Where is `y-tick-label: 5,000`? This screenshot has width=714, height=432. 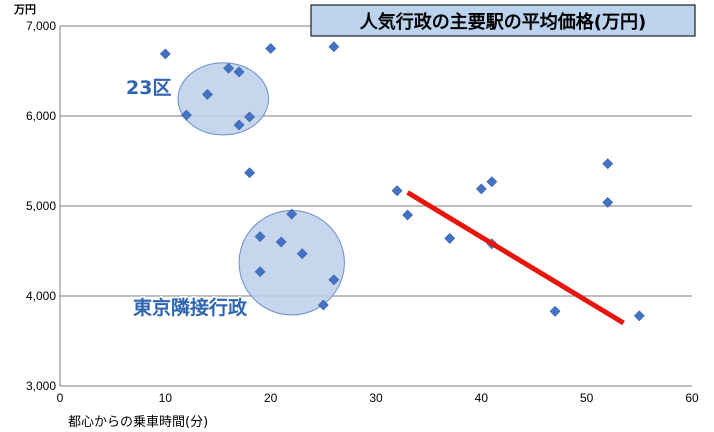 y-tick-label: 5,000 is located at coordinates (41, 206).